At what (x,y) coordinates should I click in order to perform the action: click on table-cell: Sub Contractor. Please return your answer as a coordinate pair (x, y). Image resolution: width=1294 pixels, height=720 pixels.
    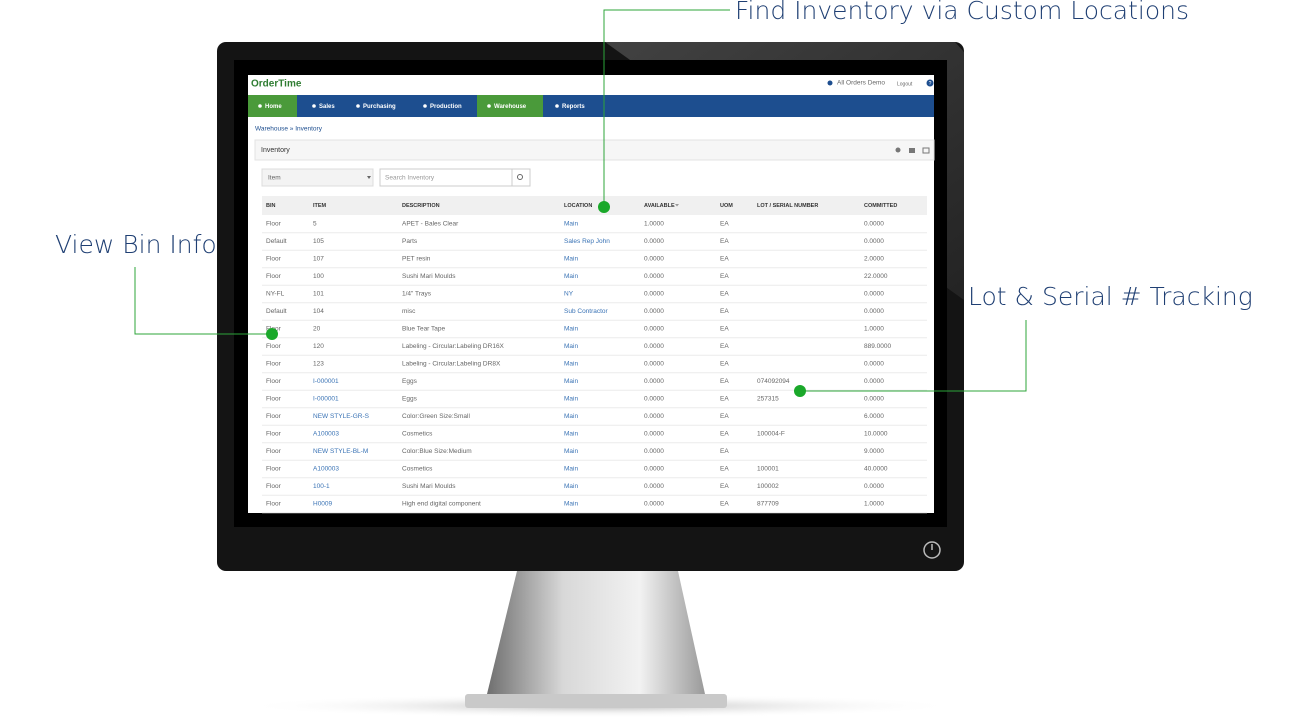
    Looking at the image, I should click on (586, 311).